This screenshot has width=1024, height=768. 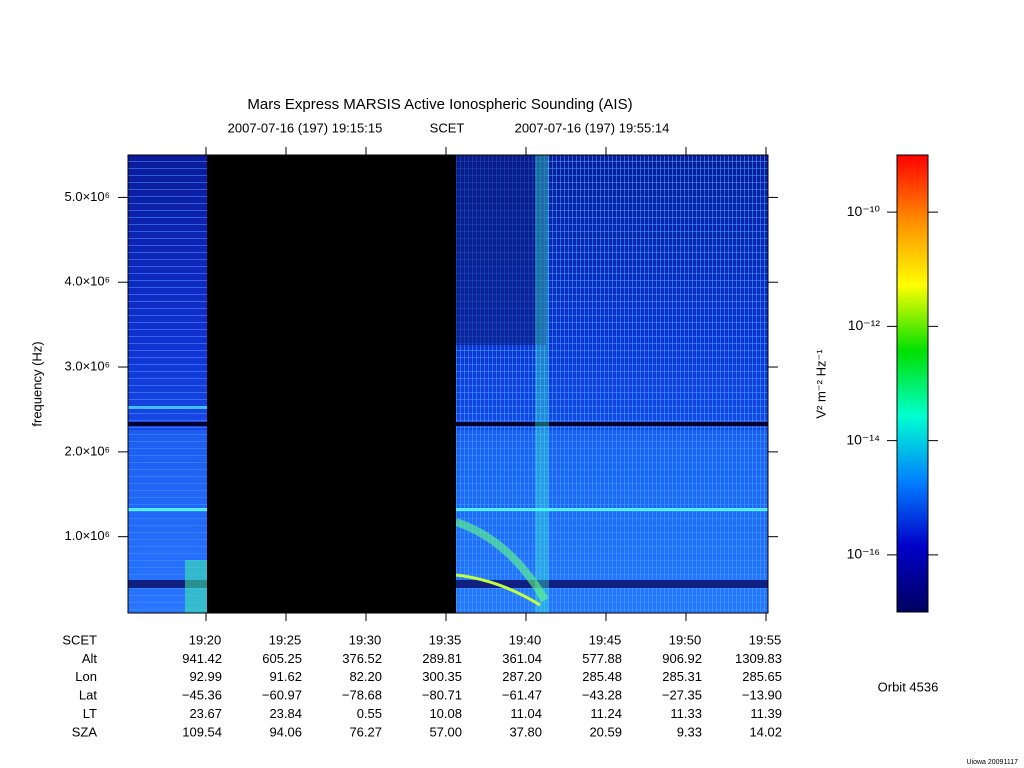 What do you see at coordinates (205, 639) in the screenshot?
I see `x-tick-label: 19:20` at bounding box center [205, 639].